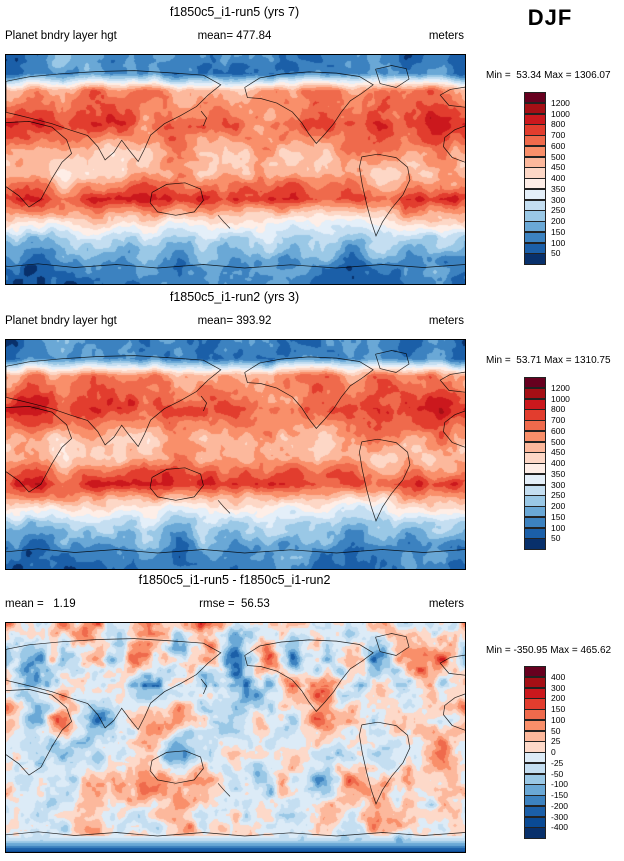 This screenshot has height=861, width=624. What do you see at coordinates (560, 816) in the screenshot?
I see `colorbar-tick-label: -300` at bounding box center [560, 816].